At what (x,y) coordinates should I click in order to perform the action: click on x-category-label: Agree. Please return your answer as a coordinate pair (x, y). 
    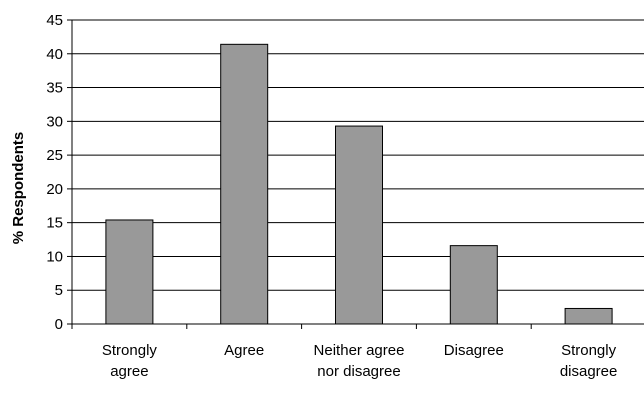
    Looking at the image, I should click on (244, 350).